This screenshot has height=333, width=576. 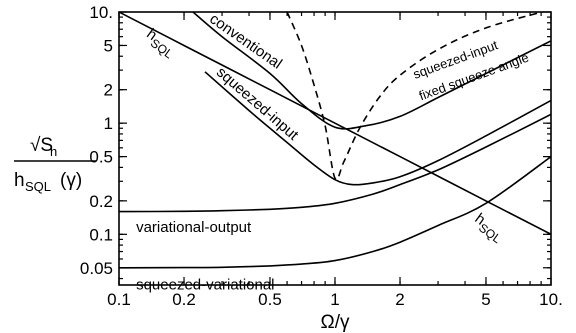 I want to click on x-tick-label: 5, so click(x=485, y=299).